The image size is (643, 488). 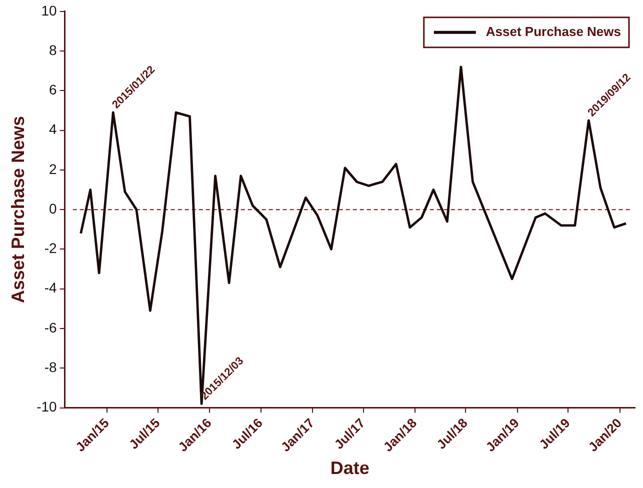 What do you see at coordinates (53, 90) in the screenshot?
I see `y-tick-label: 6` at bounding box center [53, 90].